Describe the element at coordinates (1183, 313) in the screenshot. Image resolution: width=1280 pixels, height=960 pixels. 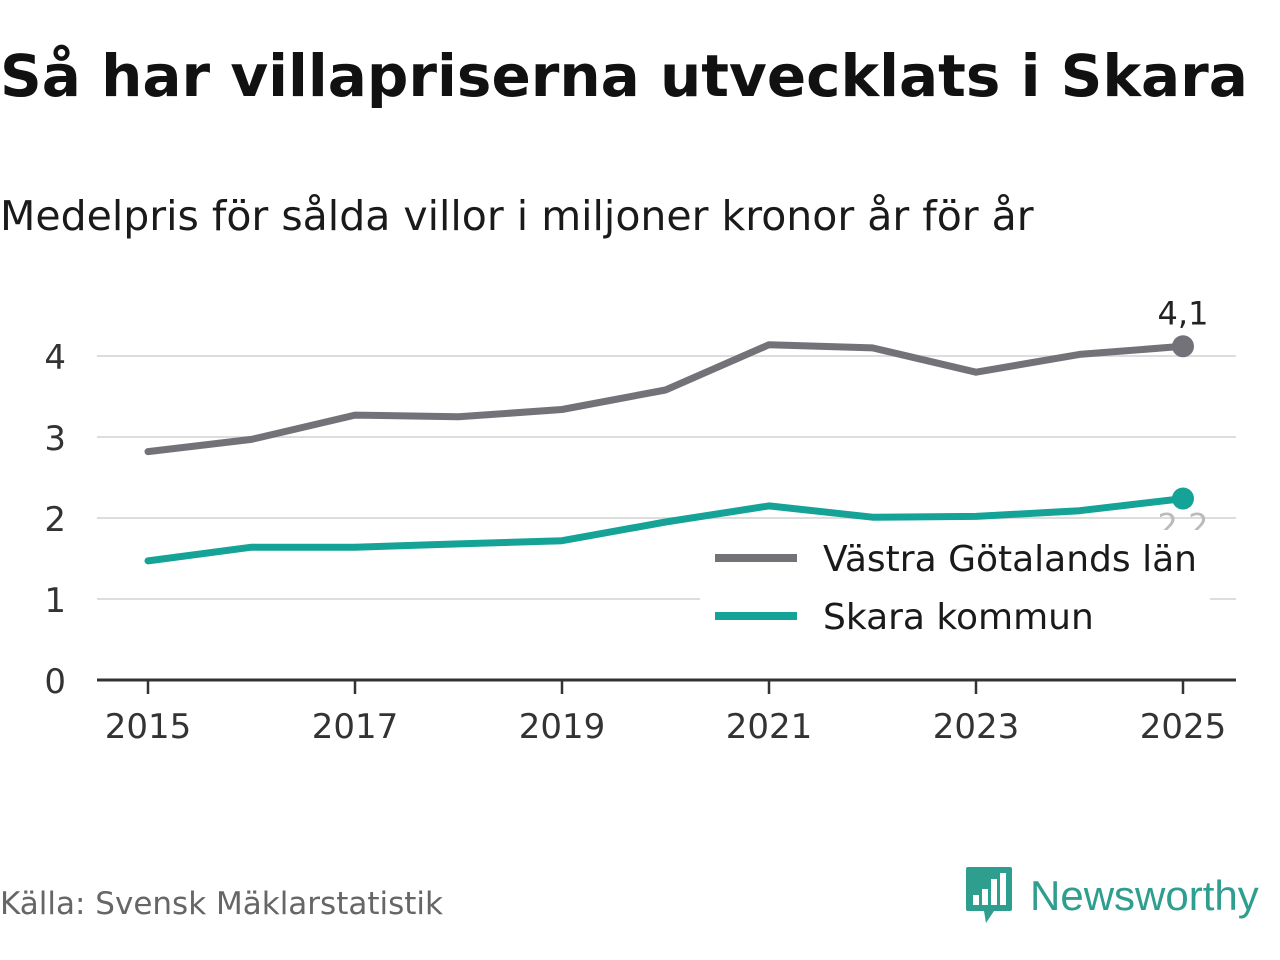
I see `end-label-lan: 4,1` at that location.